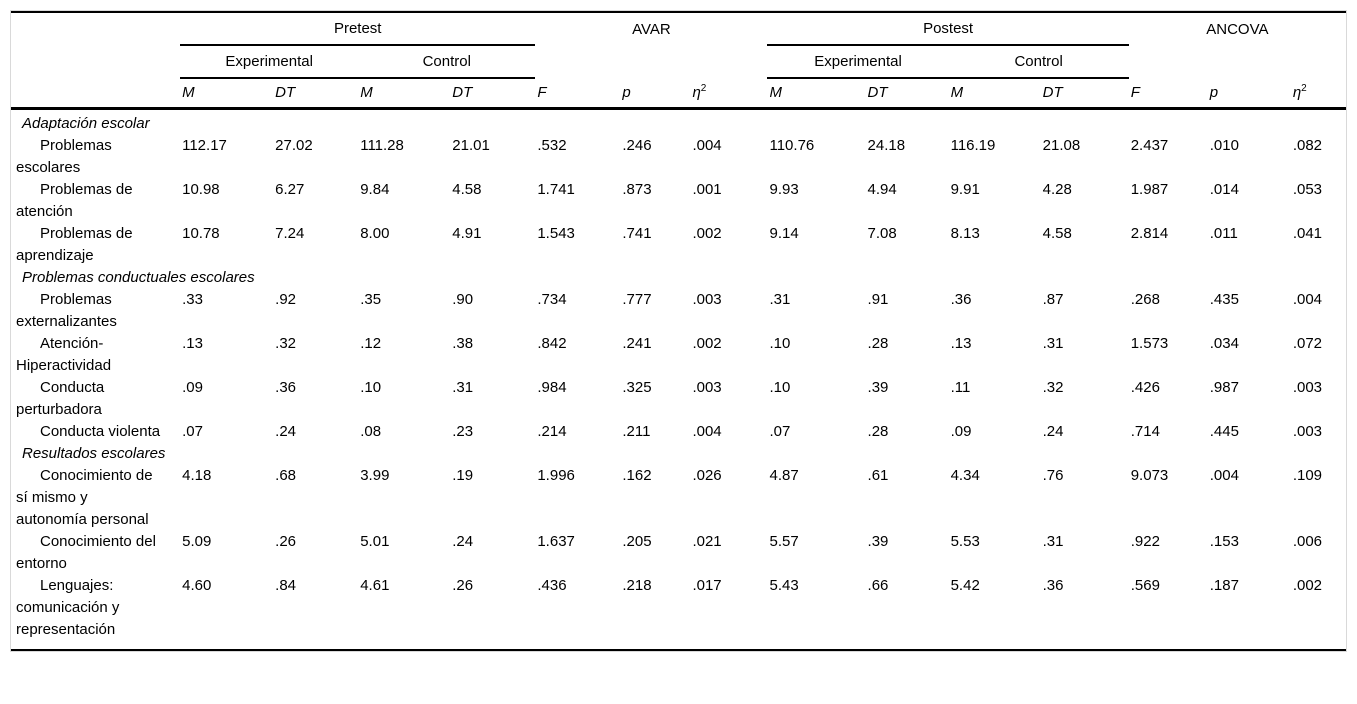 The width and height of the screenshot is (1357, 704). Describe the element at coordinates (1053, 475) in the screenshot. I see `value-cell: .76` at that location.